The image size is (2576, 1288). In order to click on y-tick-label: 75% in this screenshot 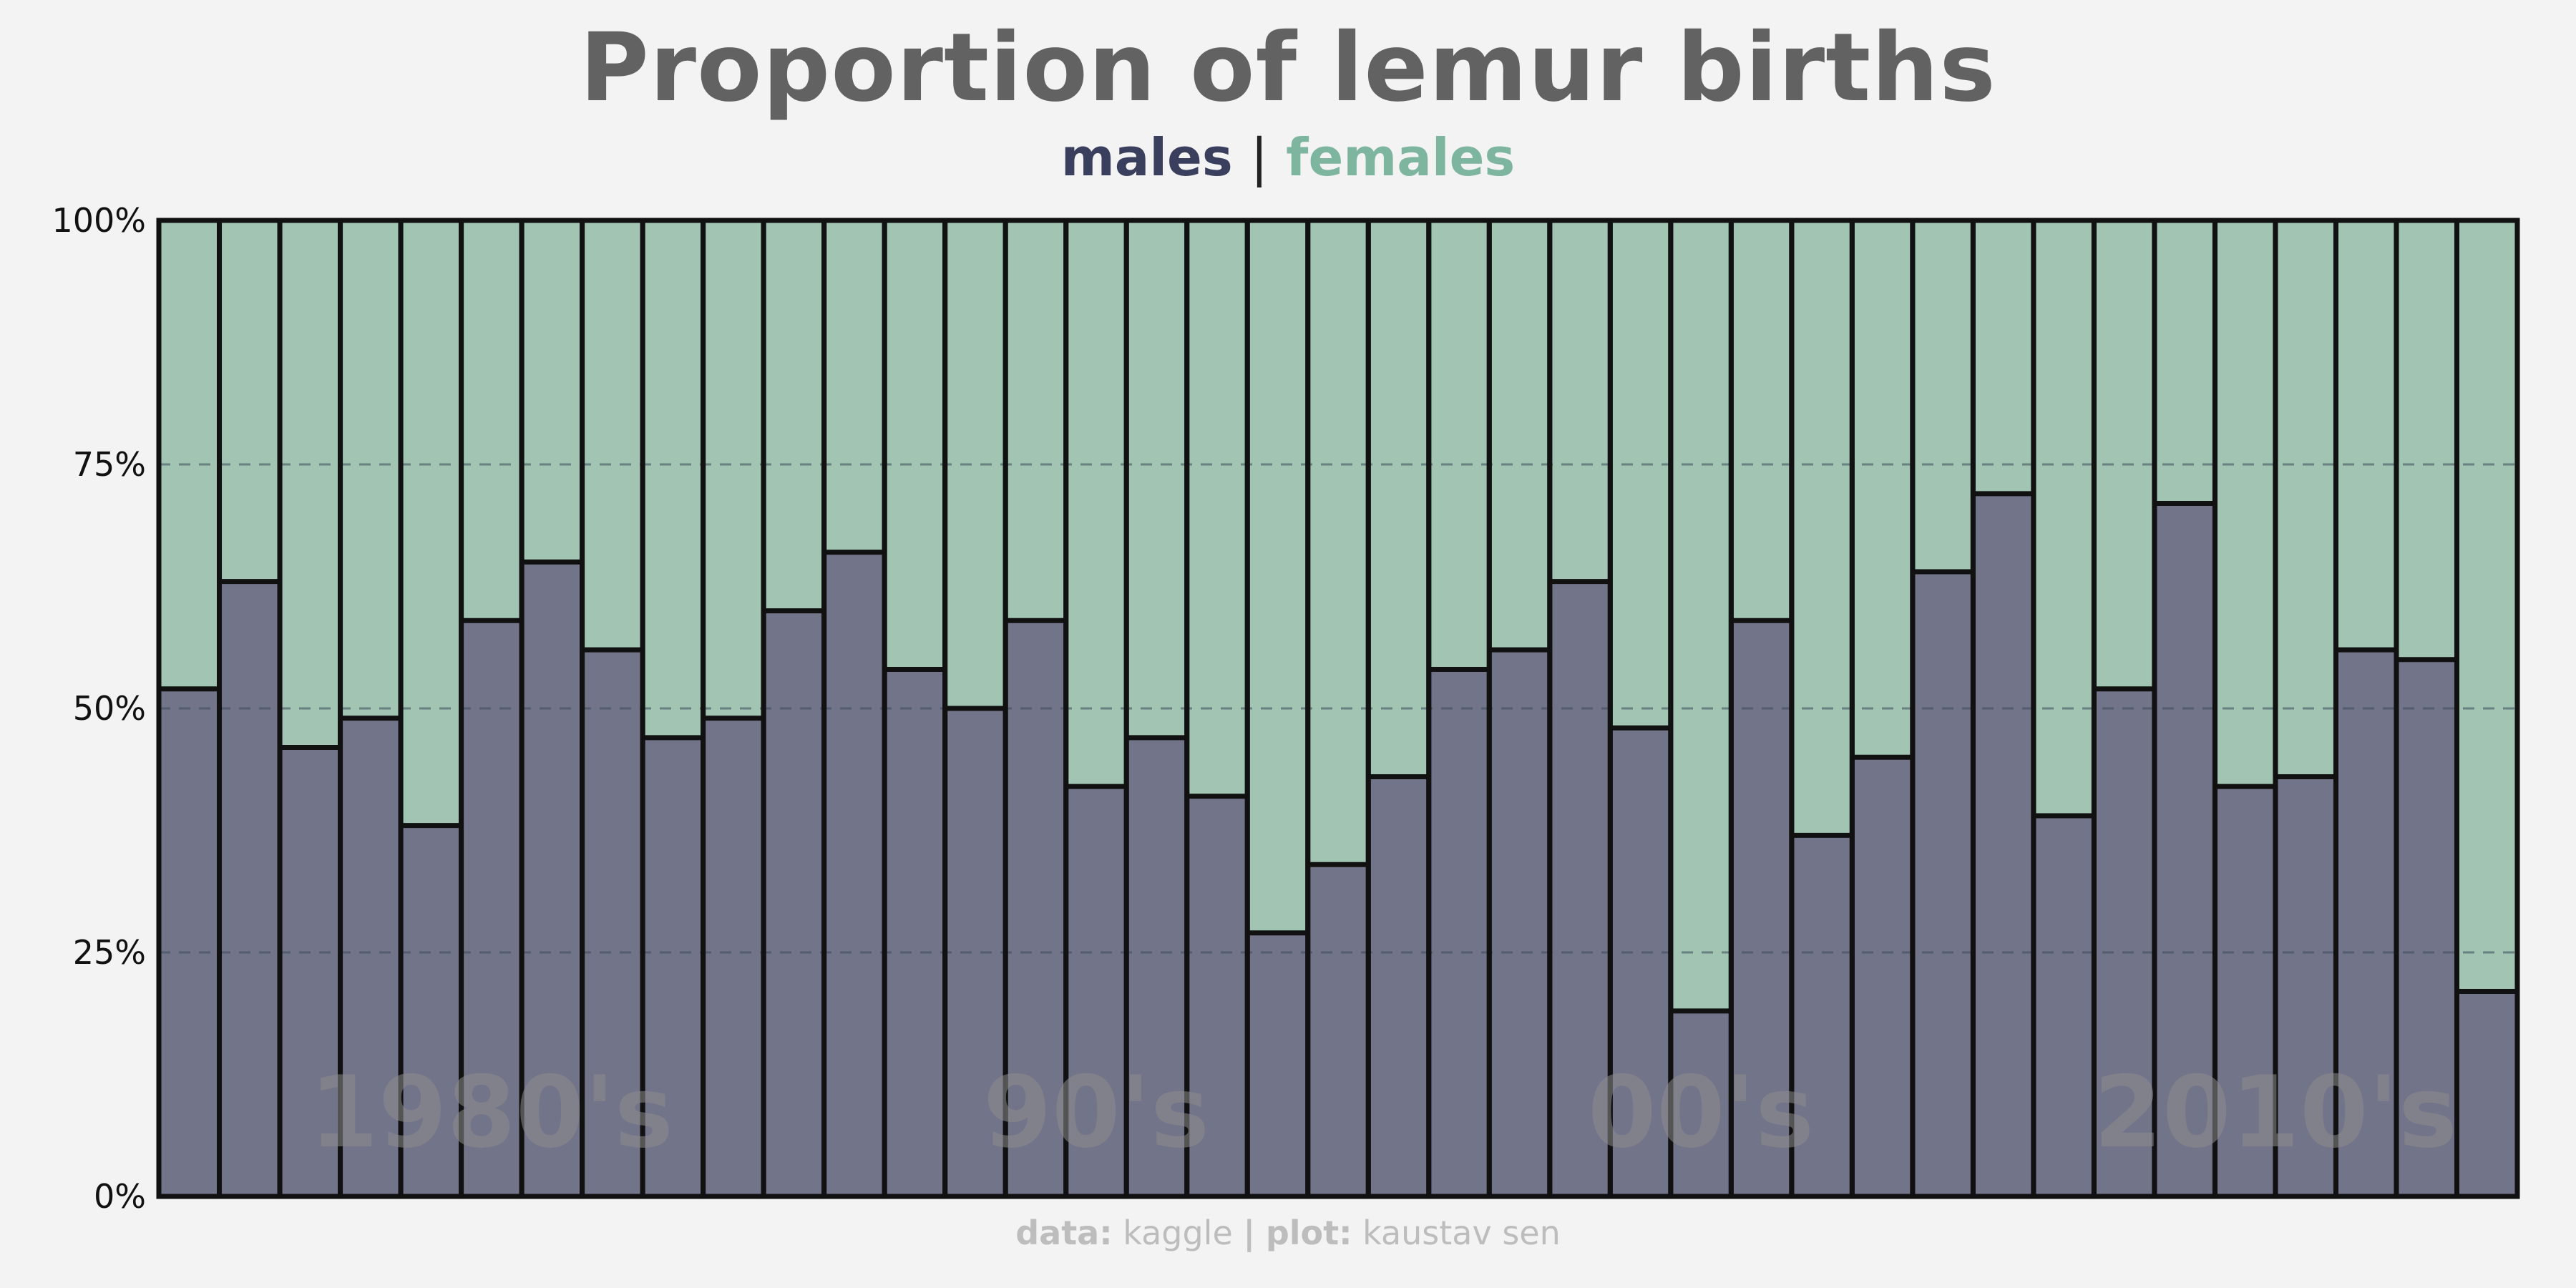, I will do `click(109, 464)`.